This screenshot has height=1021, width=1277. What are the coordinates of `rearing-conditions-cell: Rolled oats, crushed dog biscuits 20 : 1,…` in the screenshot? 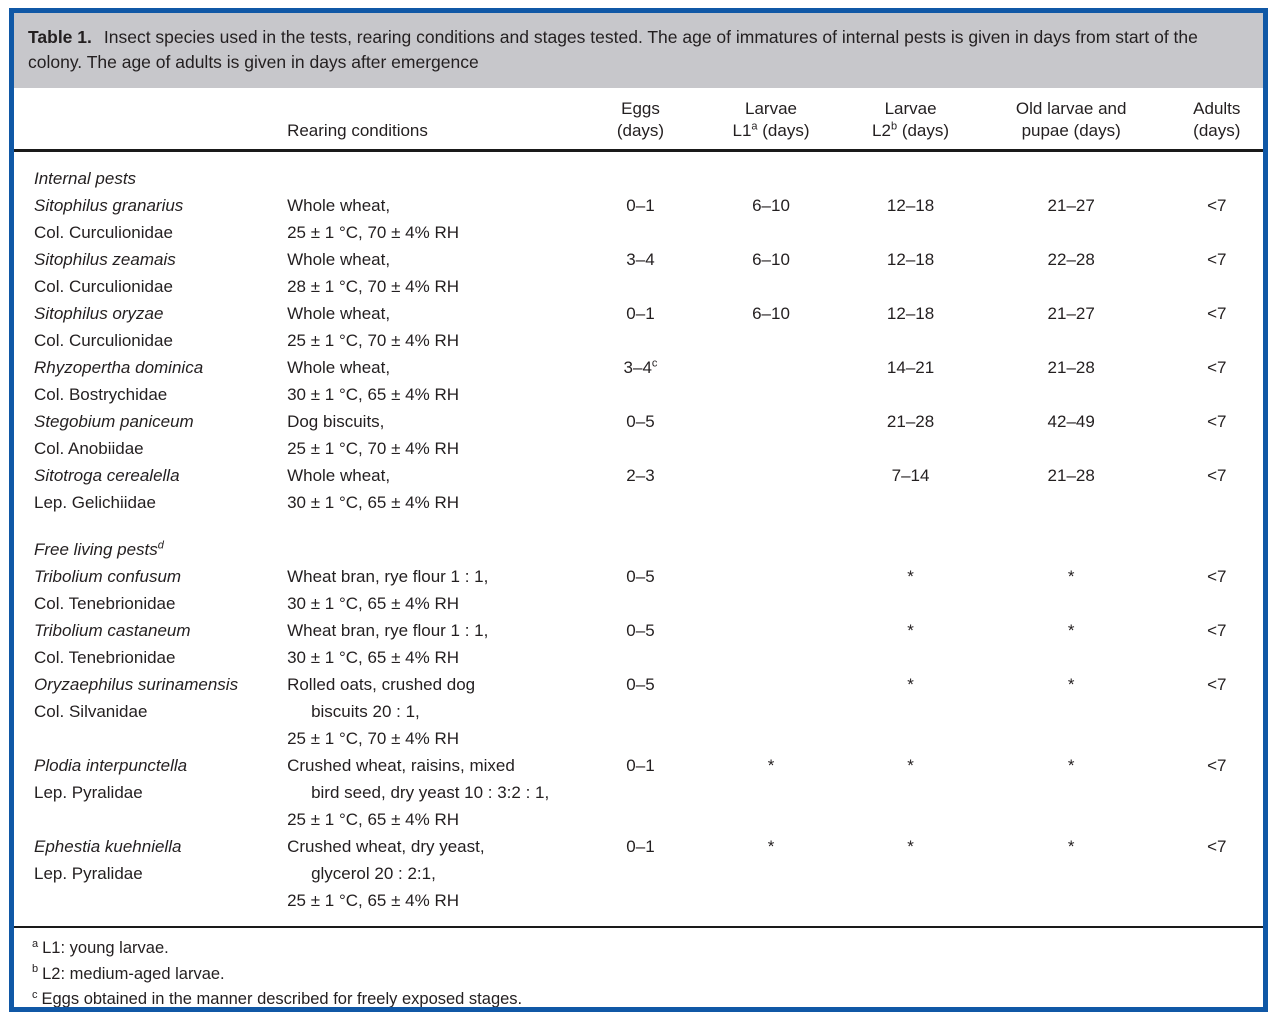 It's located at (437, 711).